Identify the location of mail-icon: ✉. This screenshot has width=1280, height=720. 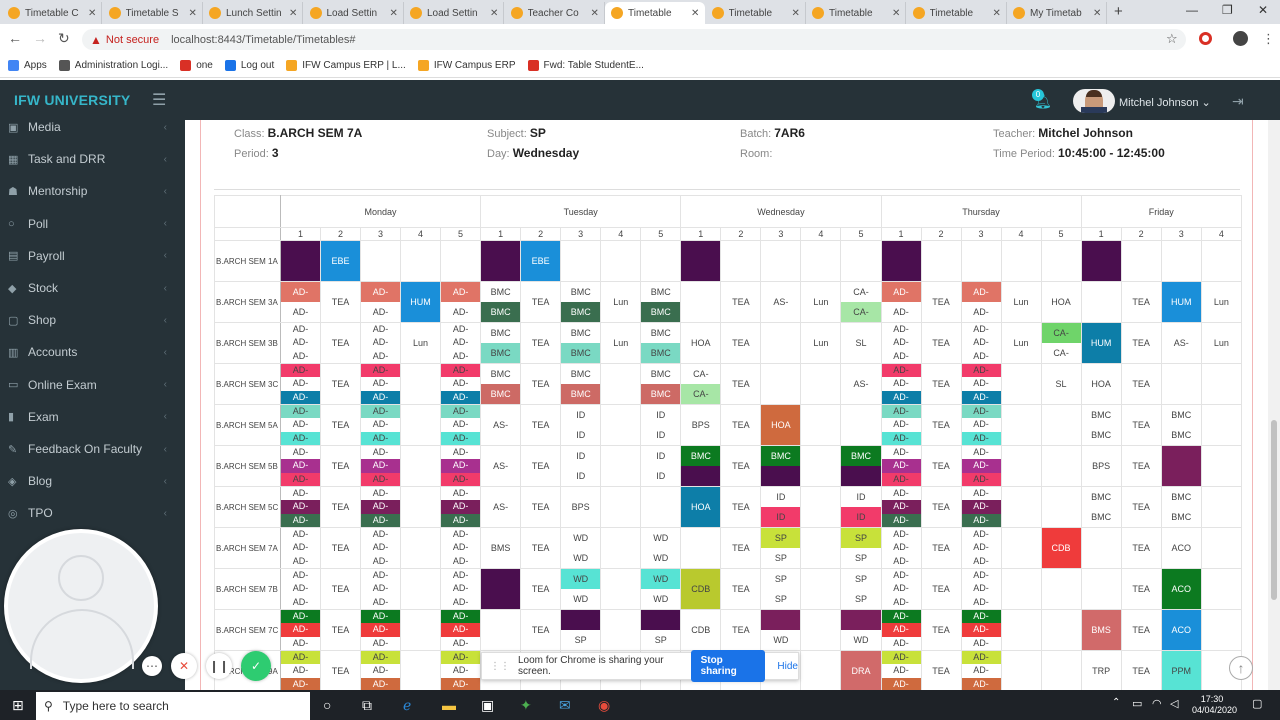
(565, 705).